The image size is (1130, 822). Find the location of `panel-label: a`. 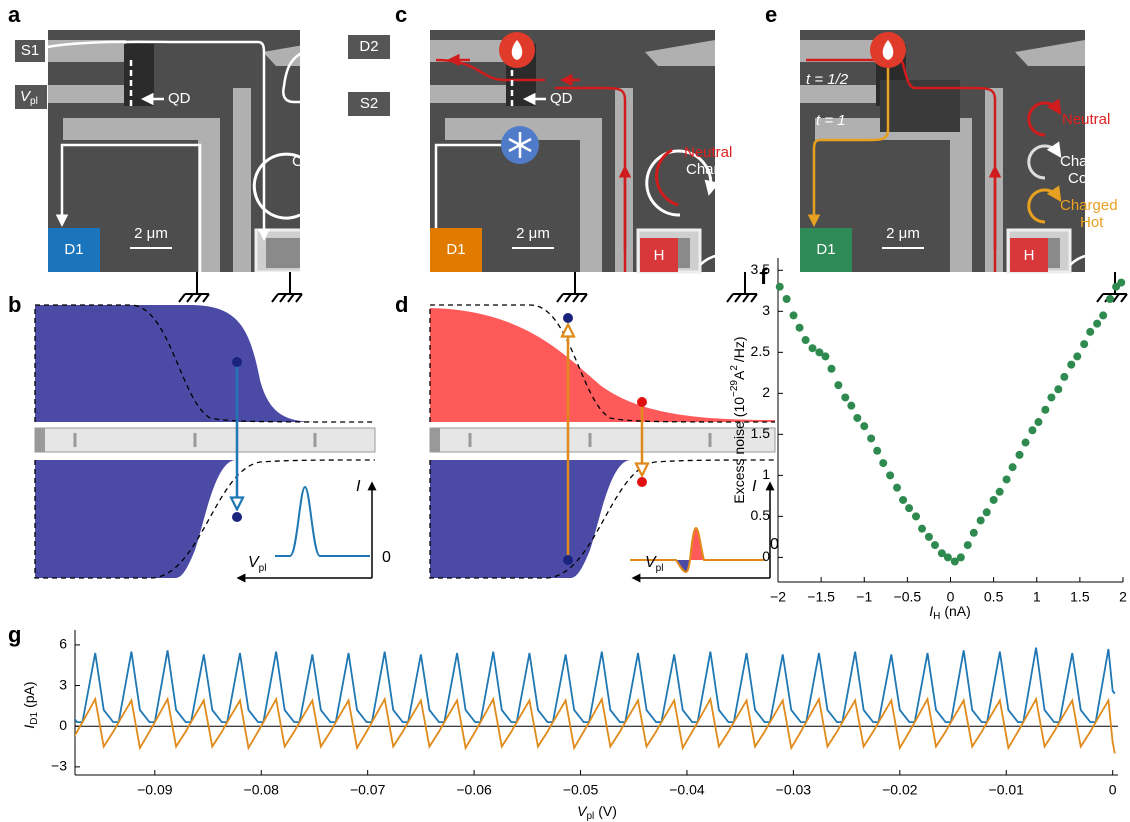

panel-label: a is located at coordinates (14, 14).